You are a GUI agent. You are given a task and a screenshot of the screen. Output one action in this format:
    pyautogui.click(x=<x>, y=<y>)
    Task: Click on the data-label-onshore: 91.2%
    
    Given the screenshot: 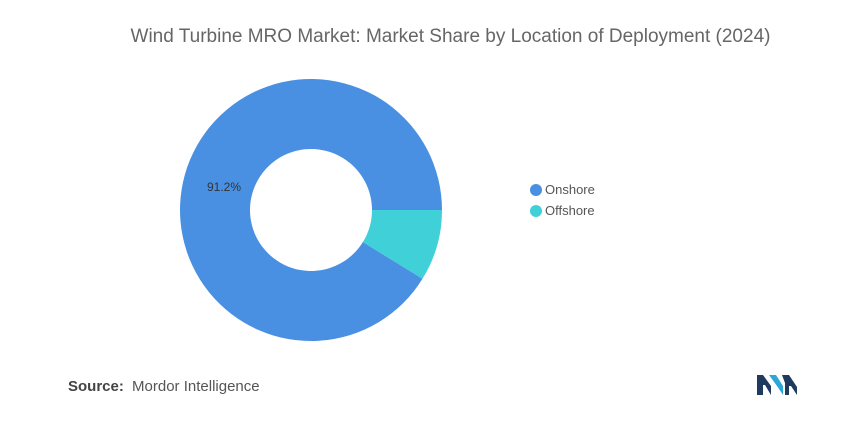 What is the action you would take?
    pyautogui.click(x=224, y=187)
    